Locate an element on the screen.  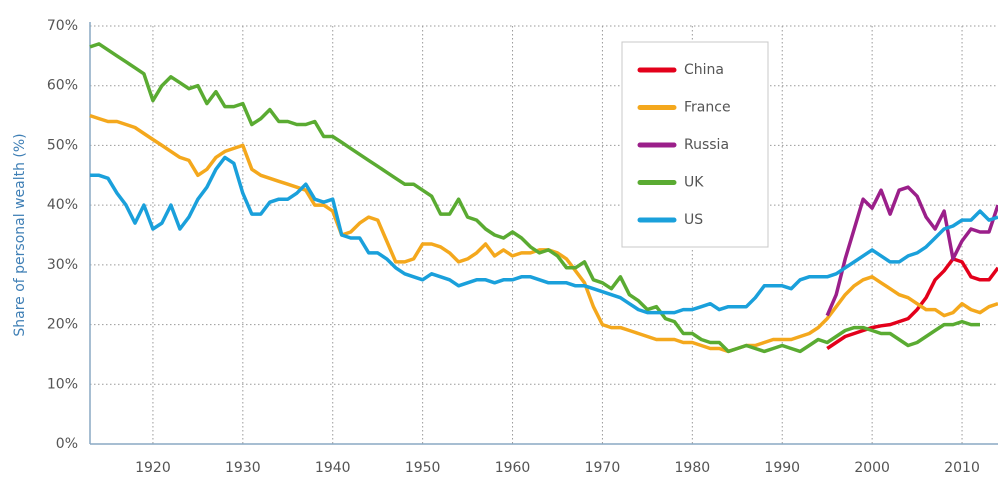
x-tick-label: 1930 is located at coordinates (243, 468).